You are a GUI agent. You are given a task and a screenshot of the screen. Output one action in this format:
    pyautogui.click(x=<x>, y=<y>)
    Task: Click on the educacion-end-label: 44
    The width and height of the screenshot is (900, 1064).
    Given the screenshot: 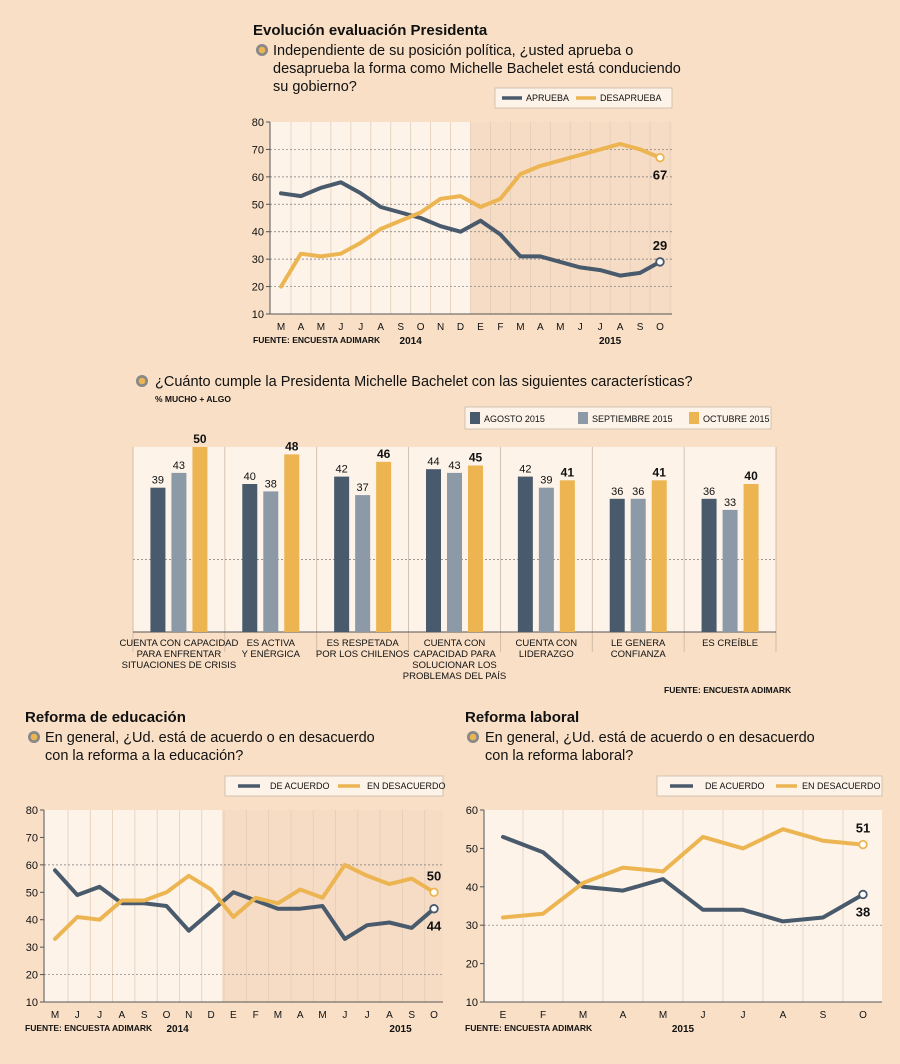 What is the action you would take?
    pyautogui.click(x=434, y=926)
    